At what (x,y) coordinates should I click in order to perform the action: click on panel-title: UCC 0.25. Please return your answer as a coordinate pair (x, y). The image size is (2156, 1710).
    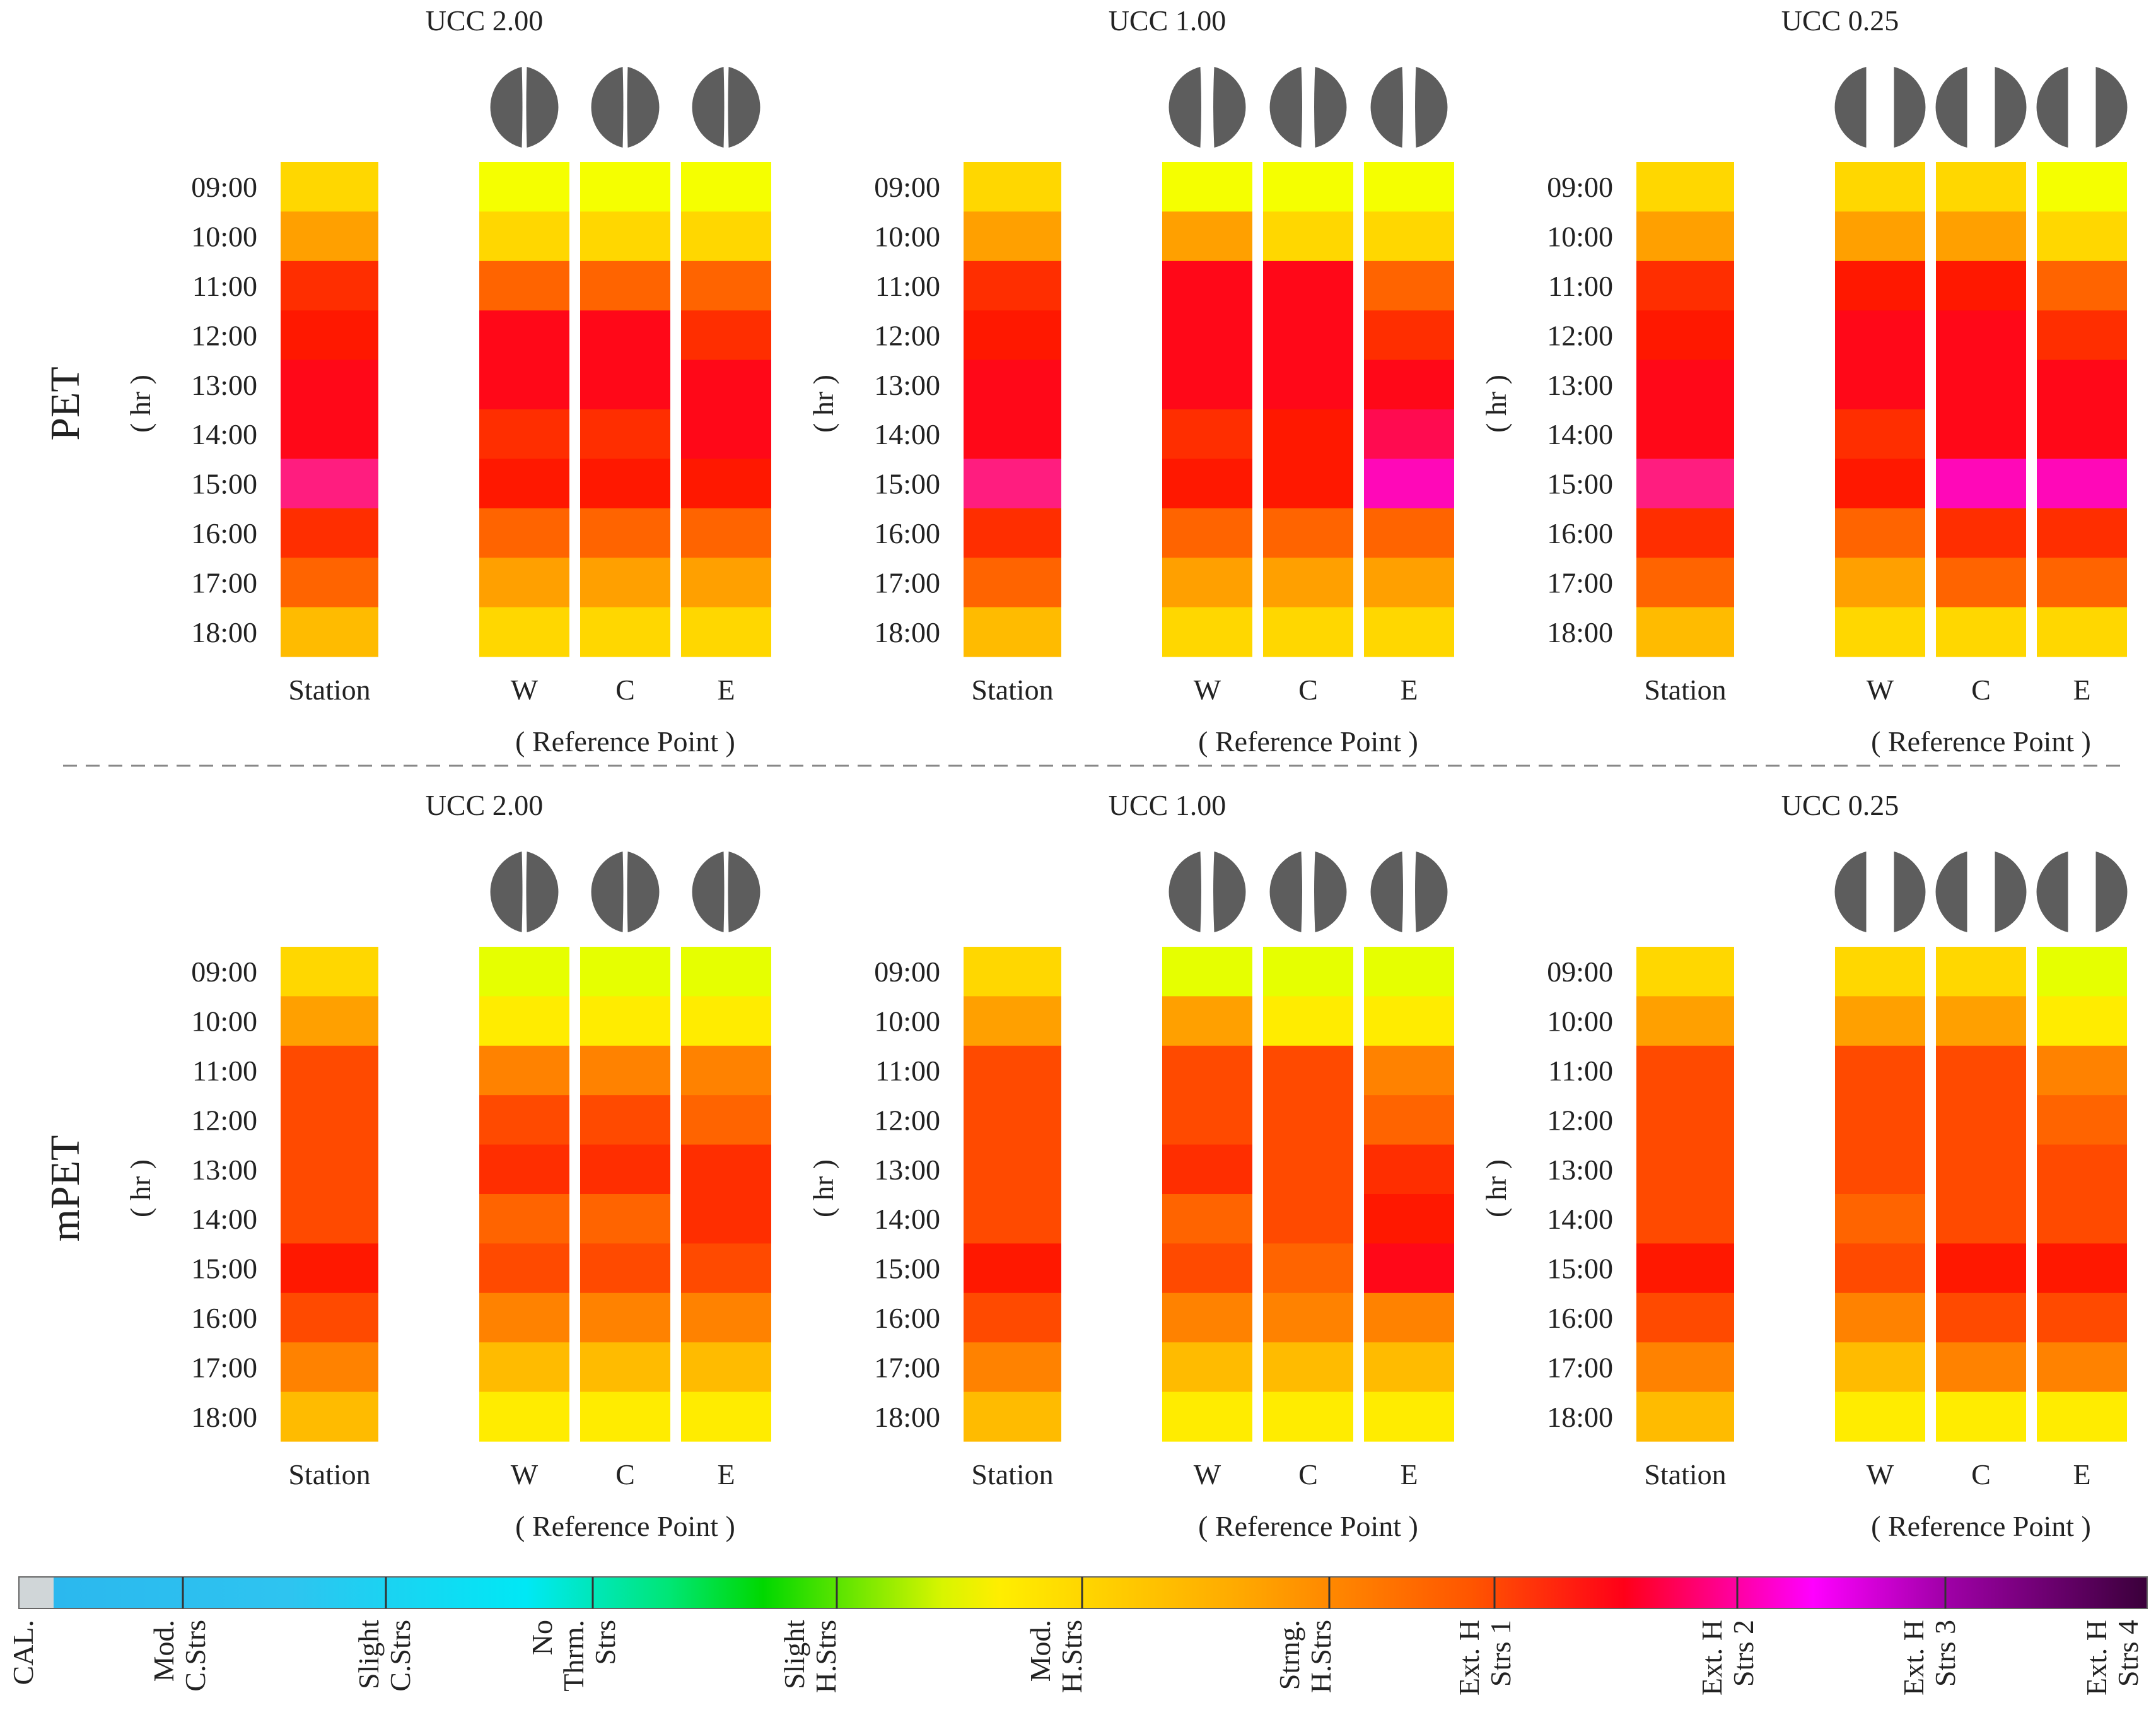
    Looking at the image, I should click on (1840, 805).